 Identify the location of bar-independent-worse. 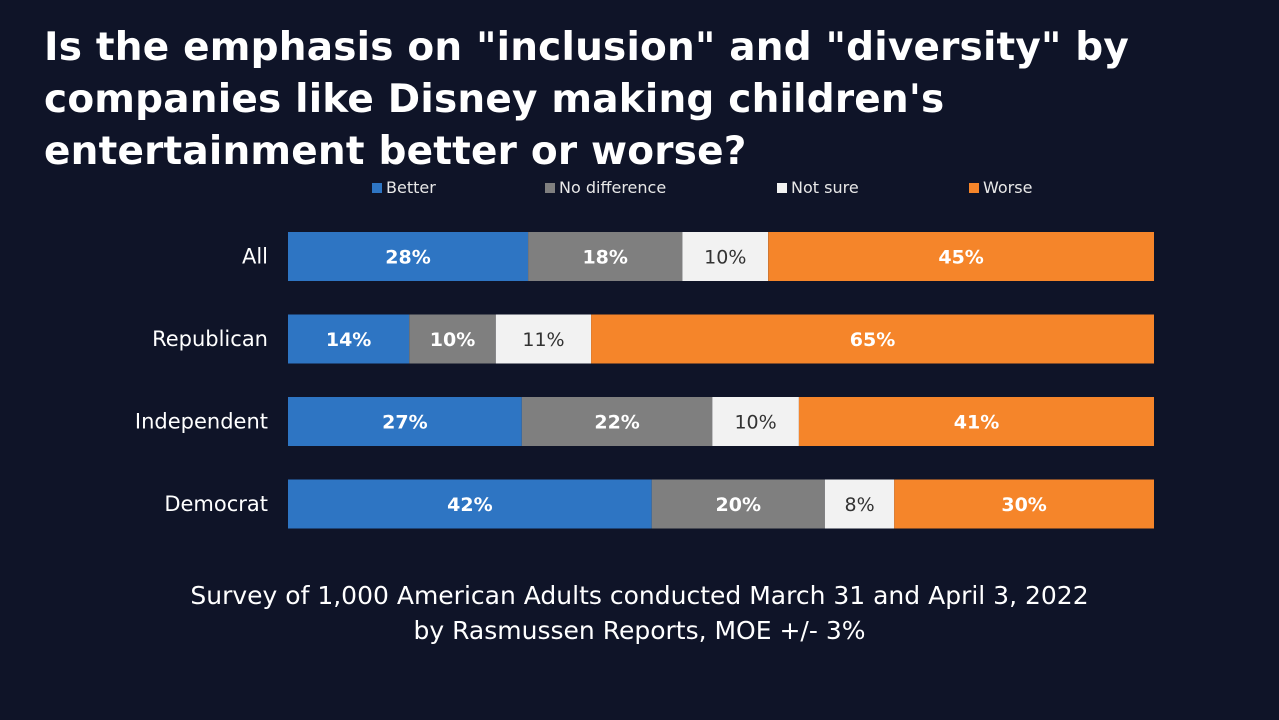
(976, 421).